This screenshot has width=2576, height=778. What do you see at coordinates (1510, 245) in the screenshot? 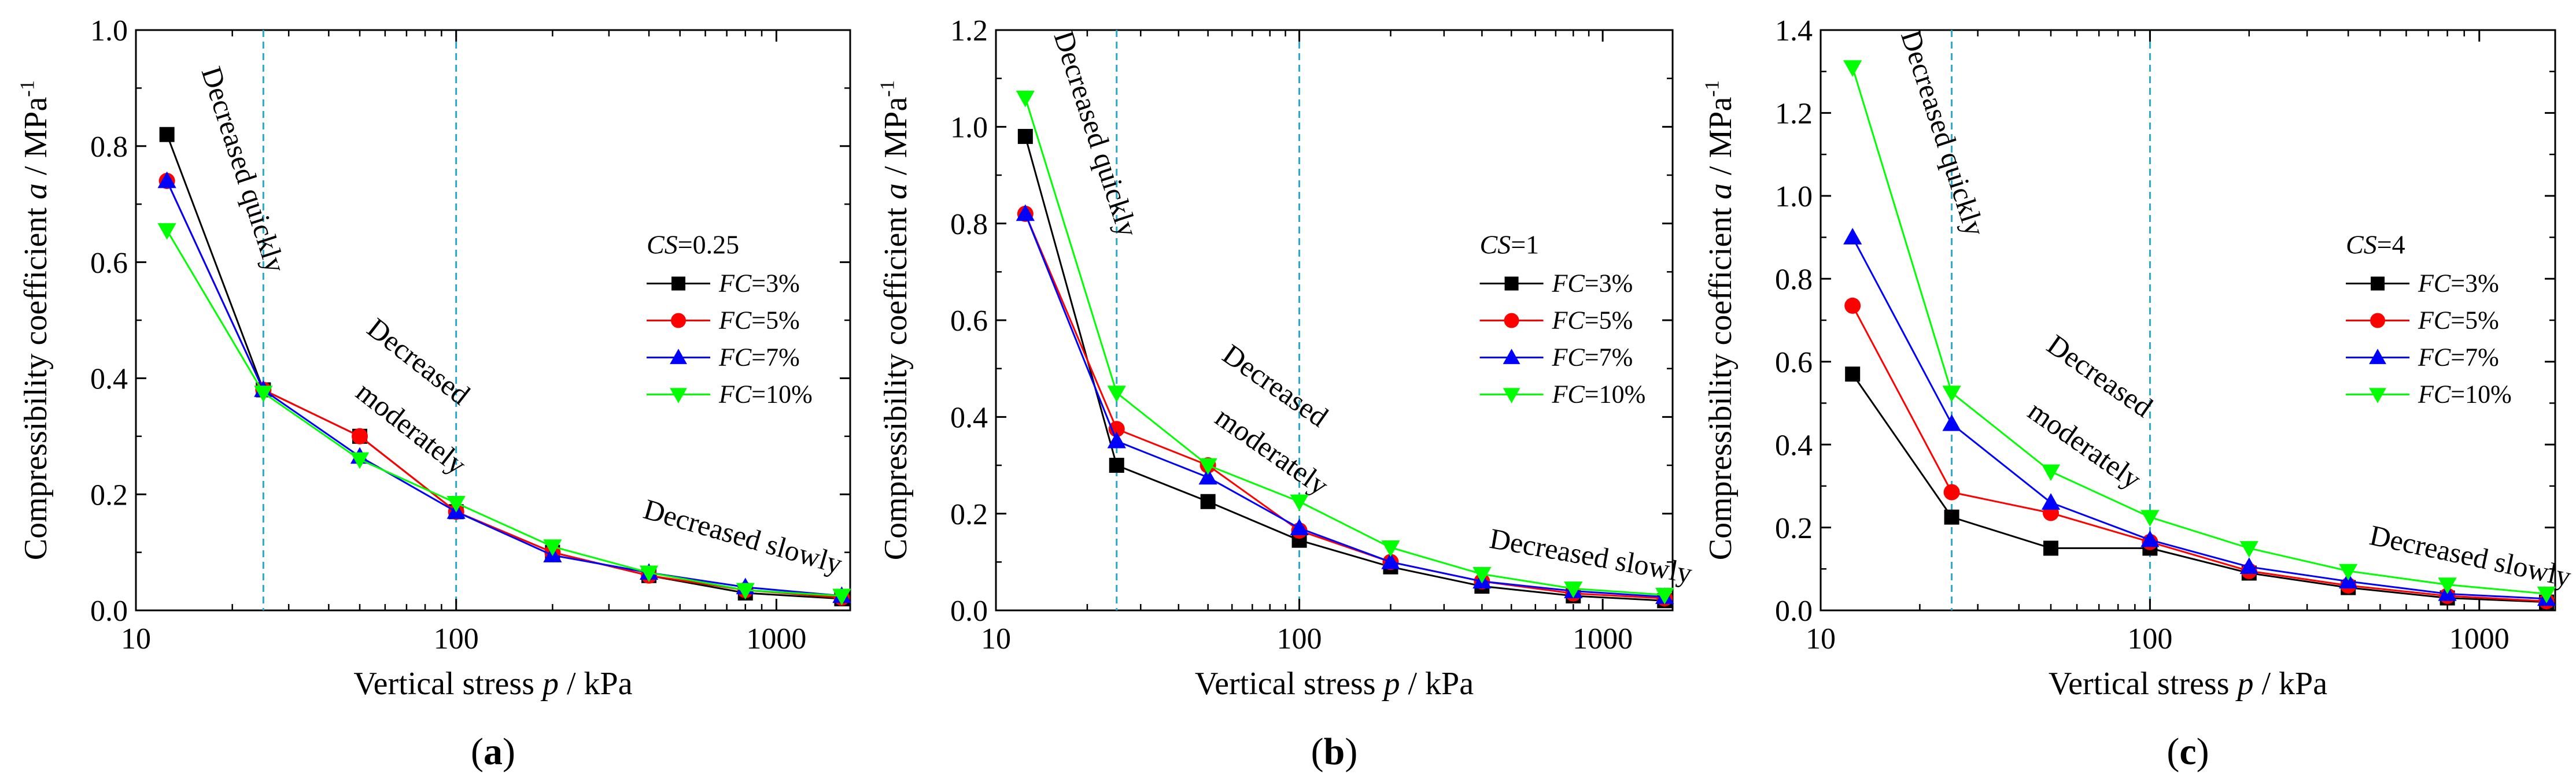
I see `legend-title: CS=1` at bounding box center [1510, 245].